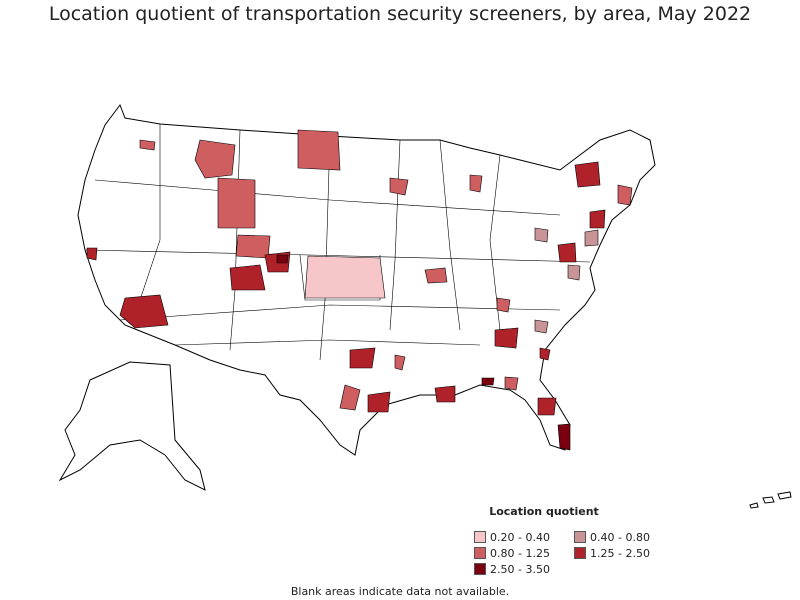 The height and width of the screenshot is (600, 800). Describe the element at coordinates (520, 553) in the screenshot. I see `legend-label-2: 0.80 - 1.25` at that location.